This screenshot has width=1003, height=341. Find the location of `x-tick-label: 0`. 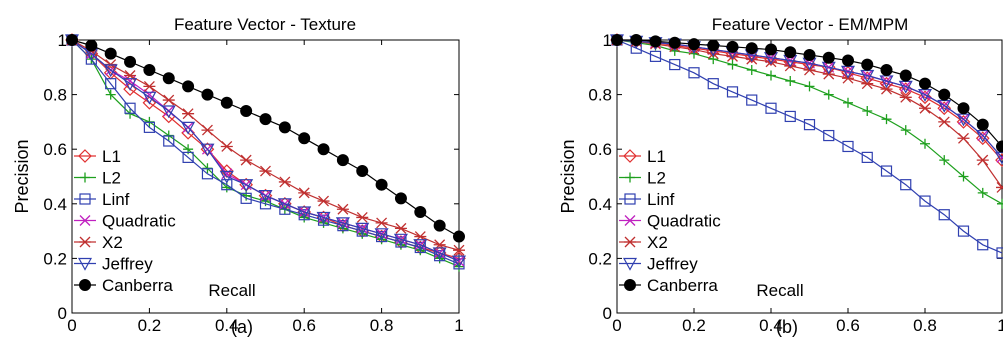

x-tick-label: 0 is located at coordinates (71, 325).